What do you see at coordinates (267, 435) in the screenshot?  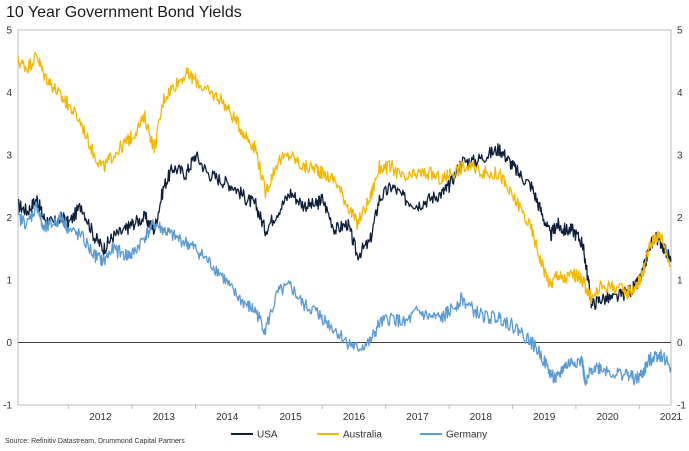 I see `legend-label-usa: USA` at bounding box center [267, 435].